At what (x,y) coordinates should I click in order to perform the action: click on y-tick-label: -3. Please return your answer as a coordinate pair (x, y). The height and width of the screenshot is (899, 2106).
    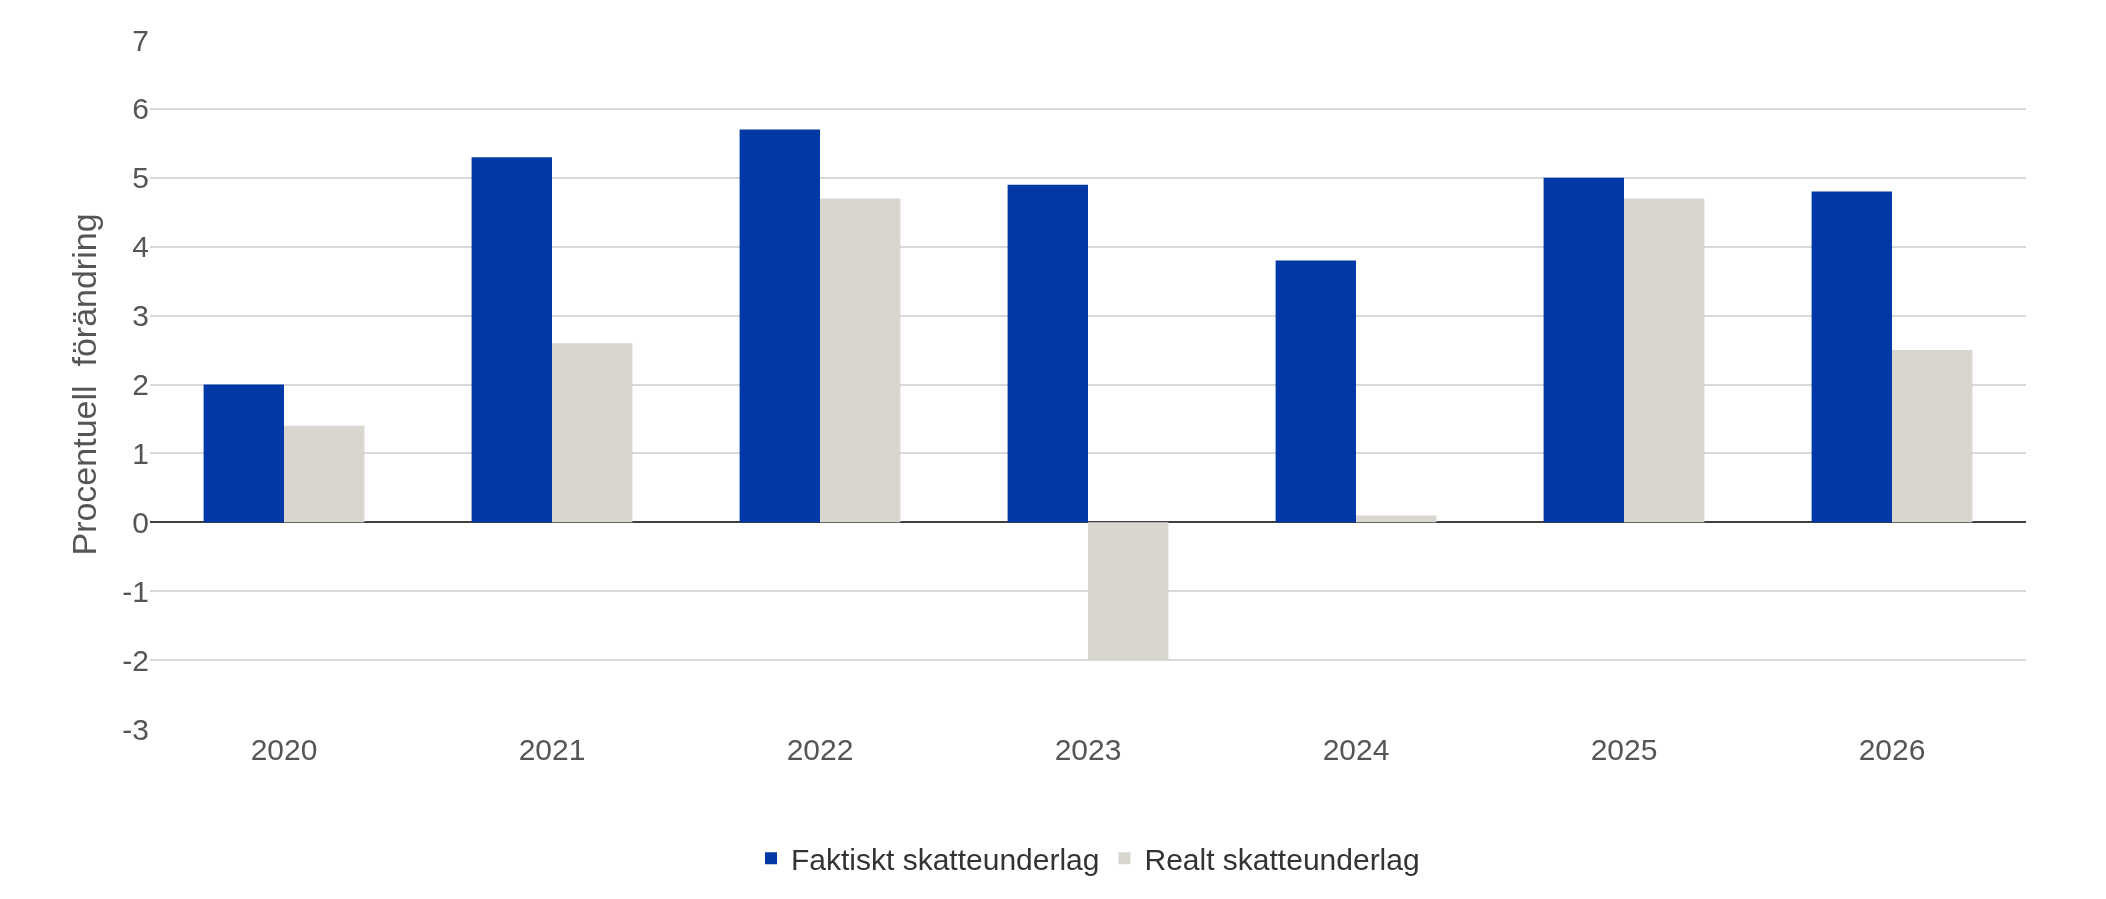
    Looking at the image, I should click on (135, 729).